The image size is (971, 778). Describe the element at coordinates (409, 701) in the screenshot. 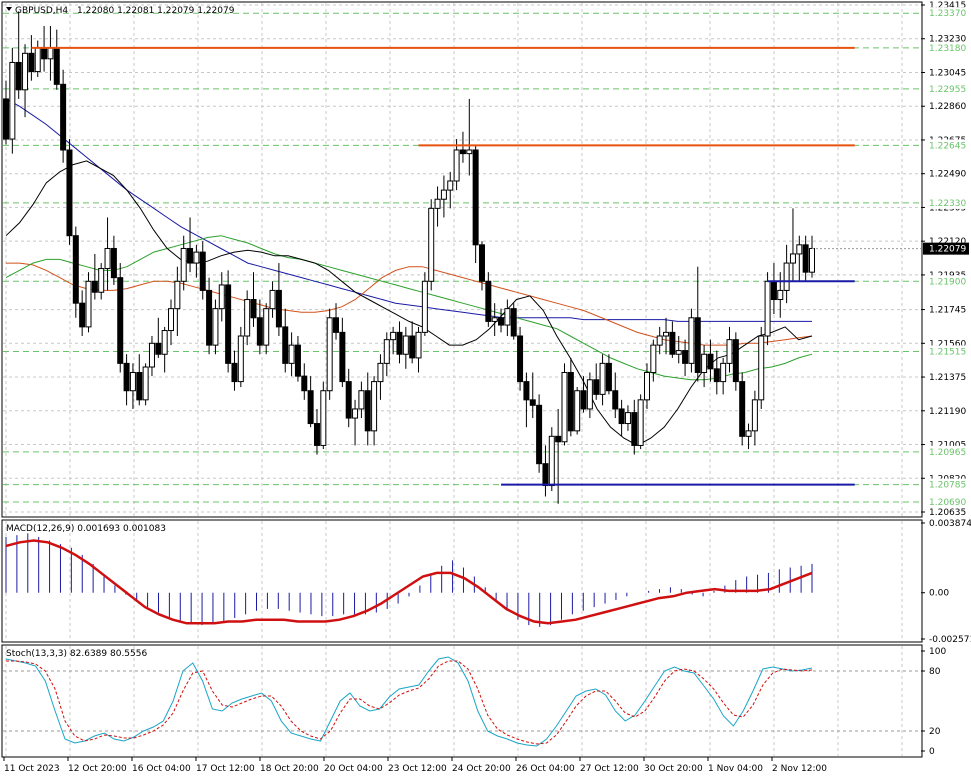

I see `stoch-main-line` at that location.